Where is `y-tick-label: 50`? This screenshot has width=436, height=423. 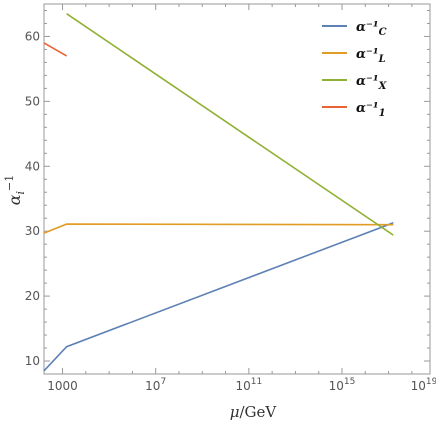 y-tick-label: 50 is located at coordinates (32, 101).